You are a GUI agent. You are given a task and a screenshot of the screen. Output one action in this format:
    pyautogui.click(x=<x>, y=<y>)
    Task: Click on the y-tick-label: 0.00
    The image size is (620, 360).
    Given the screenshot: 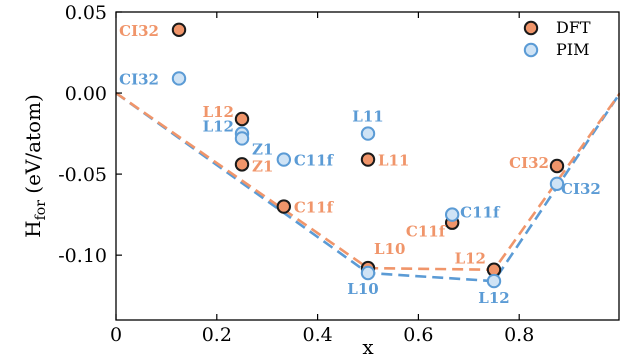 What is the action you would take?
    pyautogui.click(x=86, y=94)
    